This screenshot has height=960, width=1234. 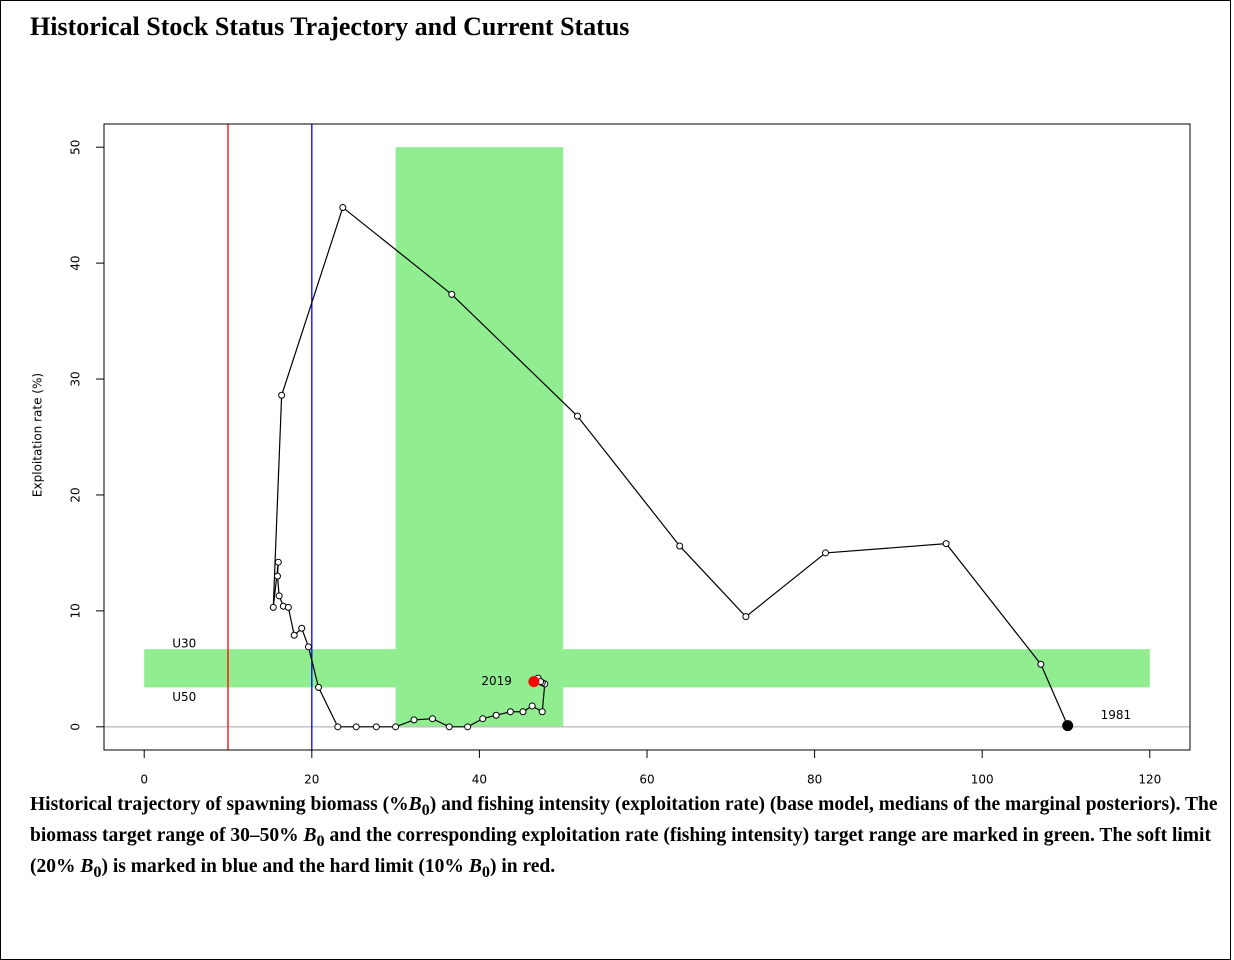 I want to click on target-exploitation-zone, so click(x=647, y=668).